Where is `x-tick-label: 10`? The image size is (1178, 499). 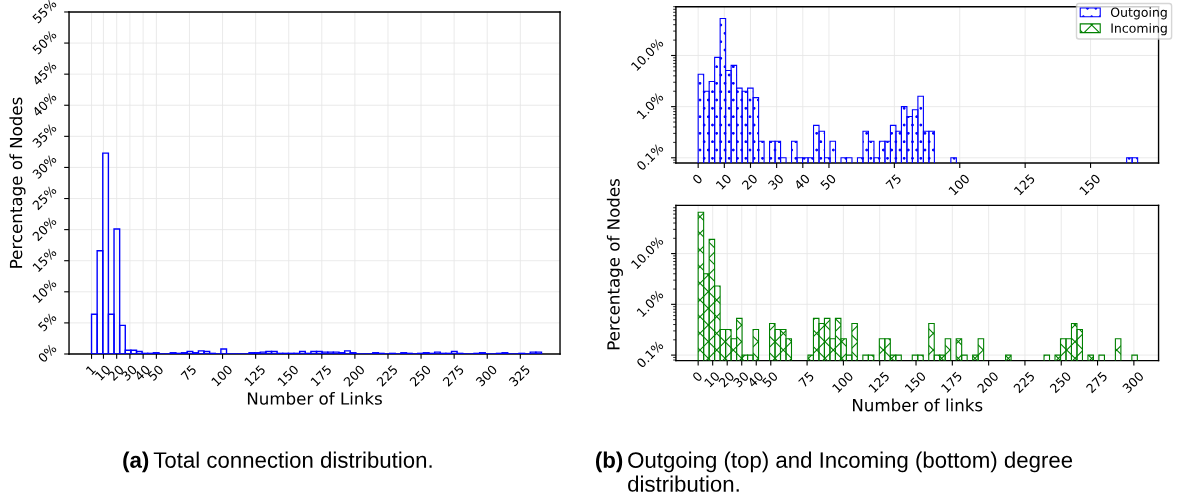 x-tick-label: 10 is located at coordinates (723, 181).